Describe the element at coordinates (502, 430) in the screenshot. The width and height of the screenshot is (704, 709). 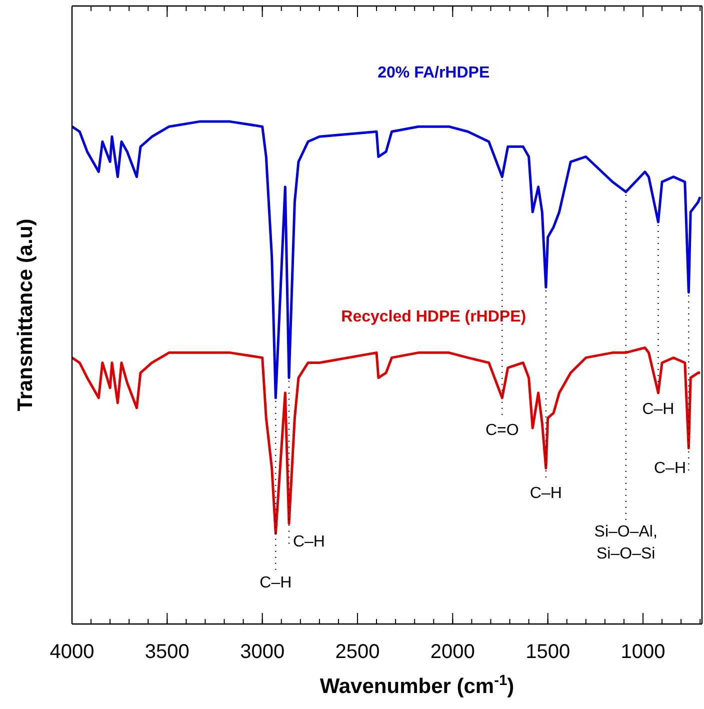
I see `annotation: C=O` at that location.